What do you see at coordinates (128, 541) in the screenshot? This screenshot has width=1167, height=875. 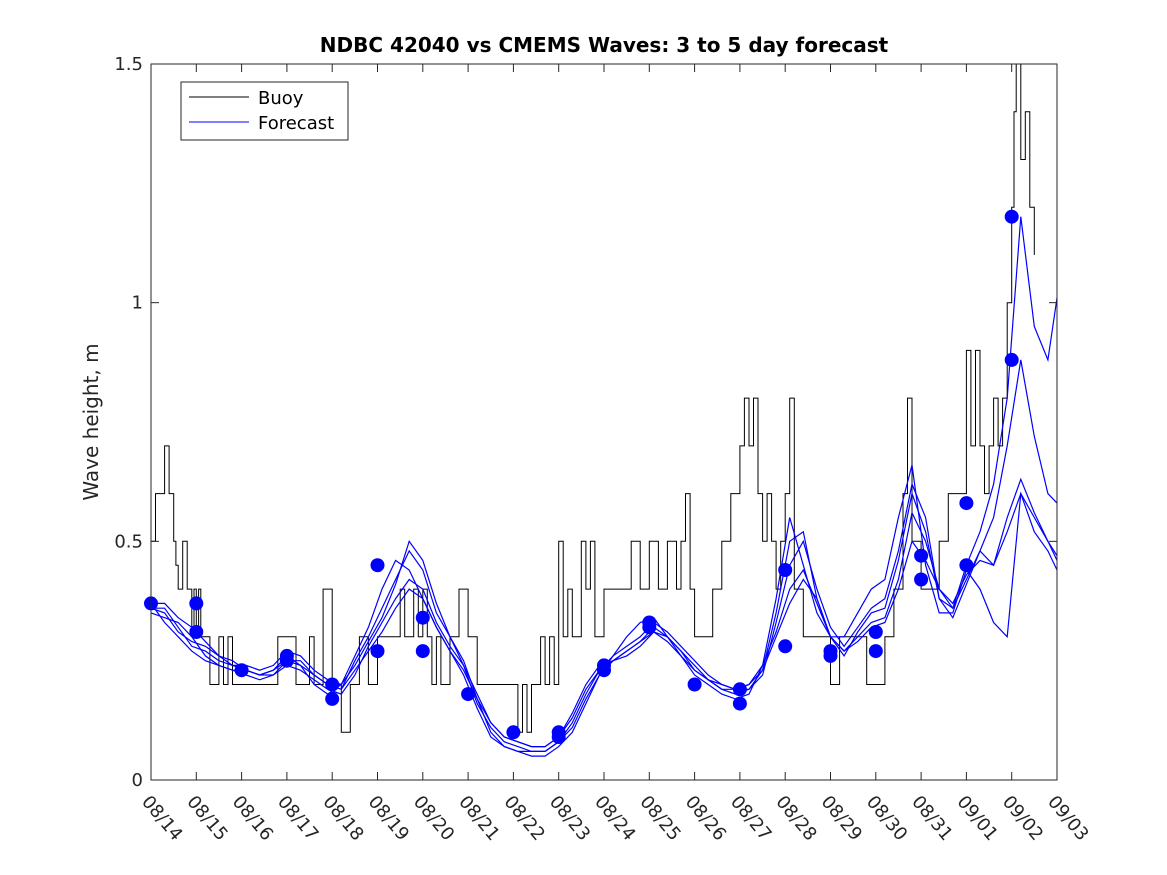 I see `y-tick-label: 0.5` at bounding box center [128, 541].